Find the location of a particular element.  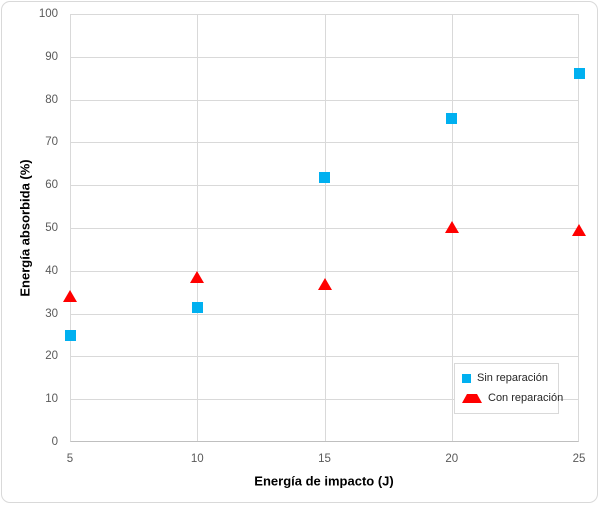

y-tick-label: 90 is located at coordinates (51, 56).